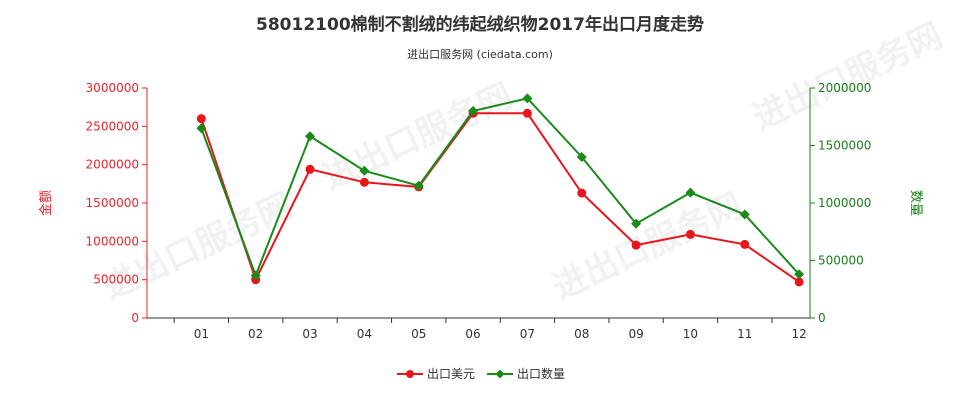 This screenshot has width=960, height=400. What do you see at coordinates (309, 334) in the screenshot?
I see `x-tick-label: 03` at bounding box center [309, 334].